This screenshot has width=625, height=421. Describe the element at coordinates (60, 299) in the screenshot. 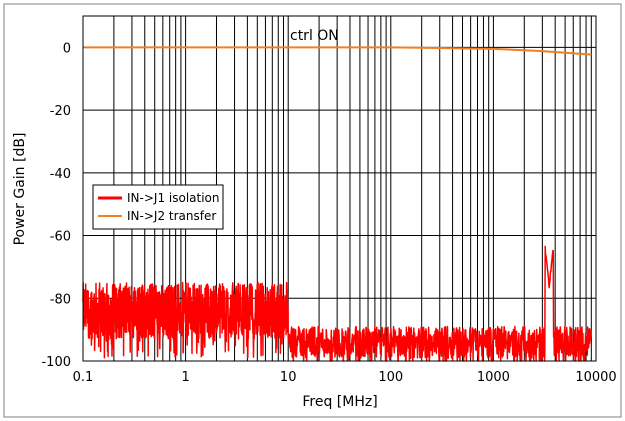

I see `y-tick-label: -80` at that location.